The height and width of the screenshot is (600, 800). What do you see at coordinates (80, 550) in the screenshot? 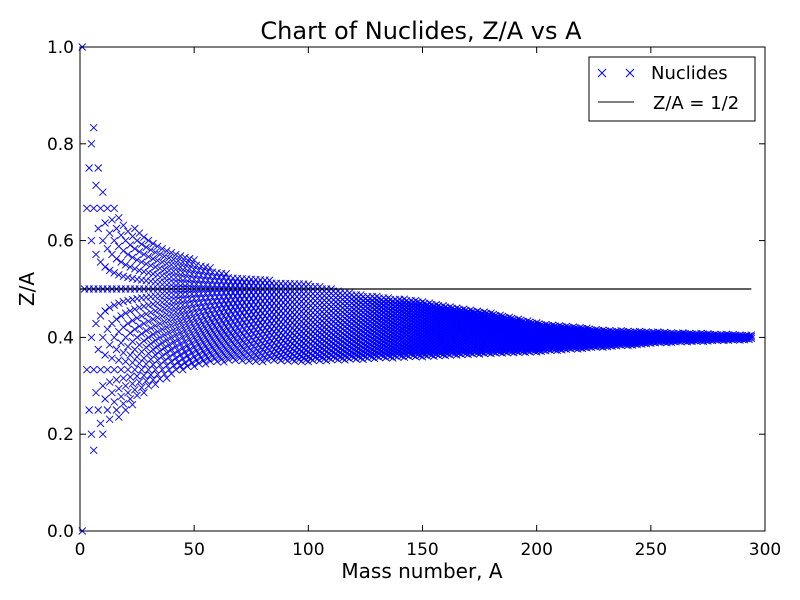
I see `x-tick-label: 0` at bounding box center [80, 550].